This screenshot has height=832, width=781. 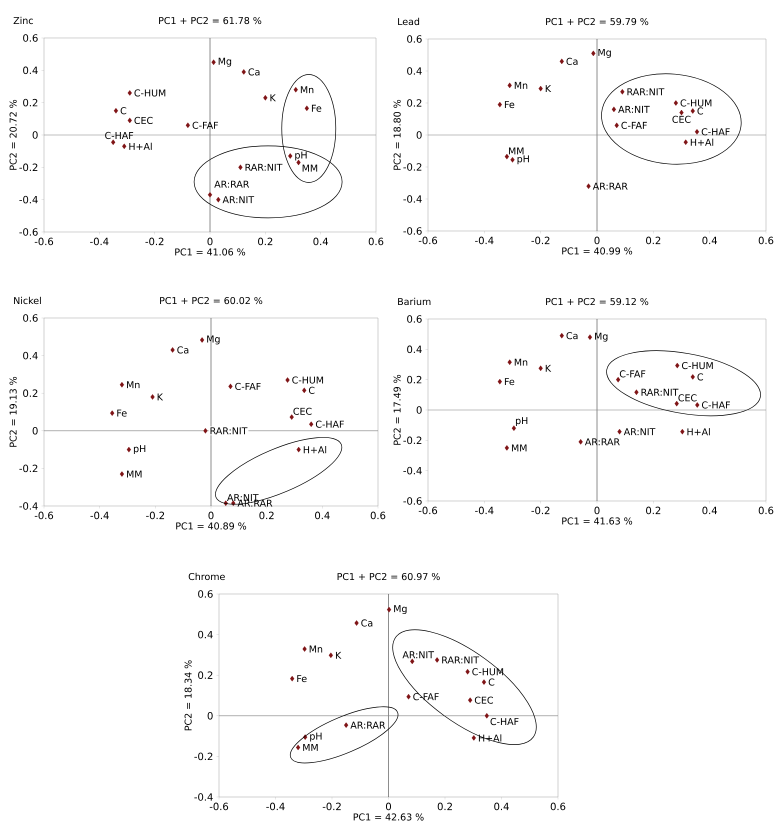 What do you see at coordinates (206, 576) in the screenshot?
I see `chart-title: Chrome` at bounding box center [206, 576].